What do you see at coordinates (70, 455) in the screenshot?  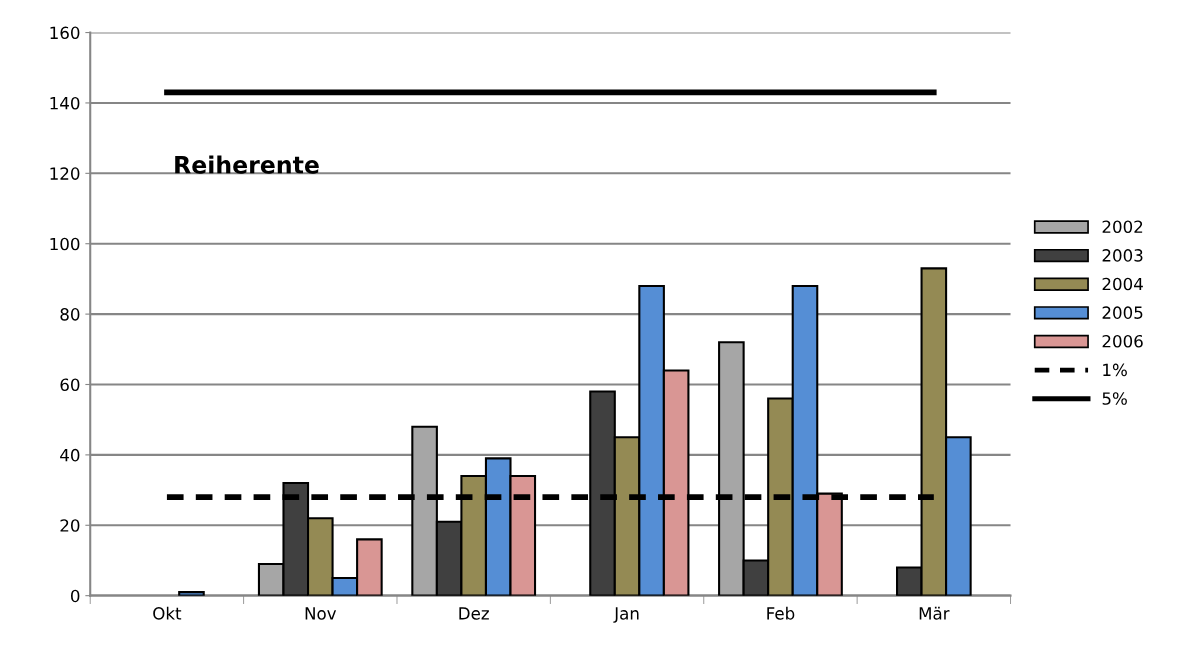 I see `y-tick-label: 40` at bounding box center [70, 455].